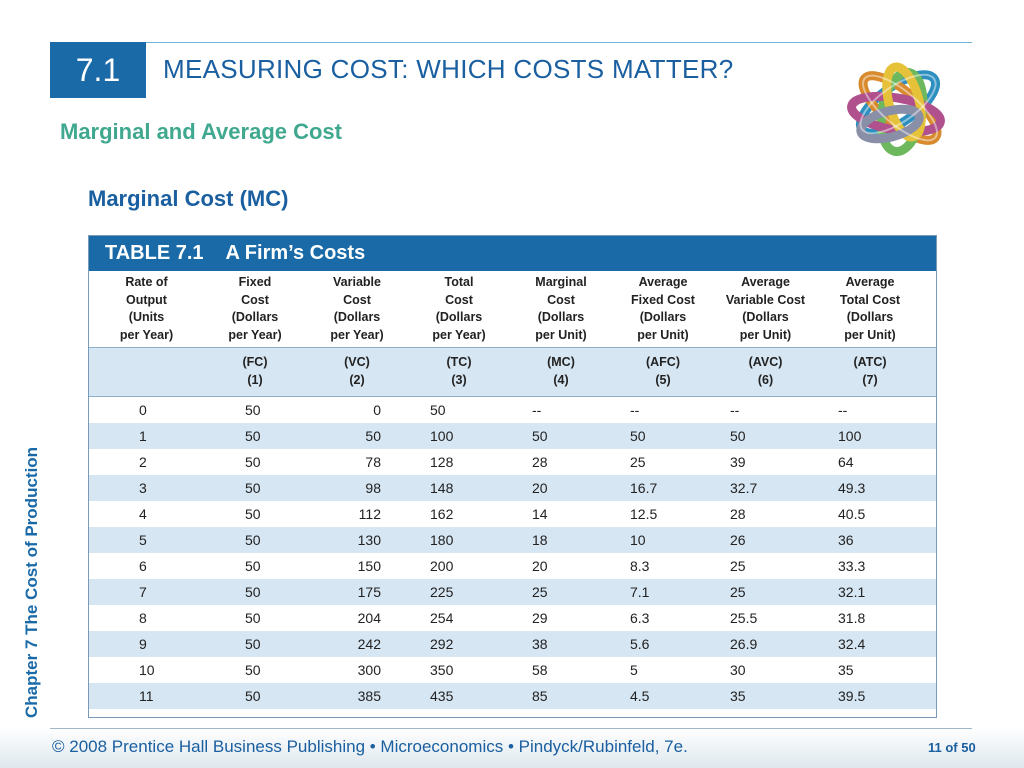 The image size is (1024, 768). I want to click on table-cell: 0, so click(143, 410).